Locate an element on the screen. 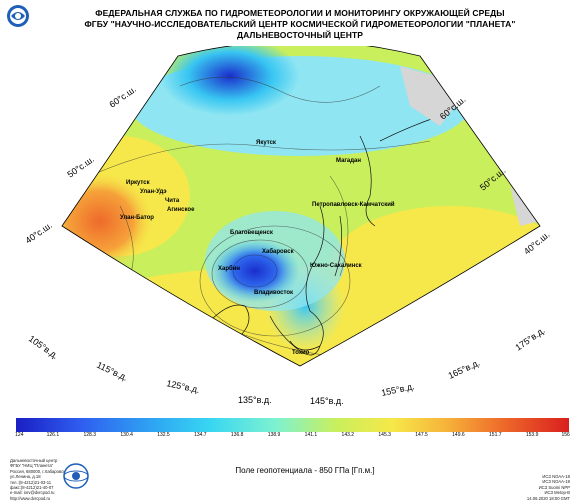  colorbar-gradient is located at coordinates (292, 425).